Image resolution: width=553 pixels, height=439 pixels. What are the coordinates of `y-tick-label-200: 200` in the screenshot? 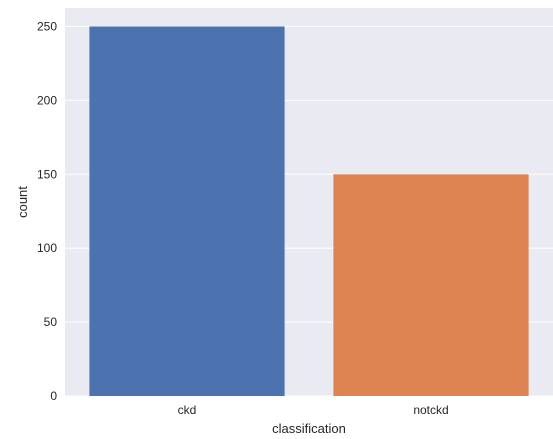 It's located at (47, 100).